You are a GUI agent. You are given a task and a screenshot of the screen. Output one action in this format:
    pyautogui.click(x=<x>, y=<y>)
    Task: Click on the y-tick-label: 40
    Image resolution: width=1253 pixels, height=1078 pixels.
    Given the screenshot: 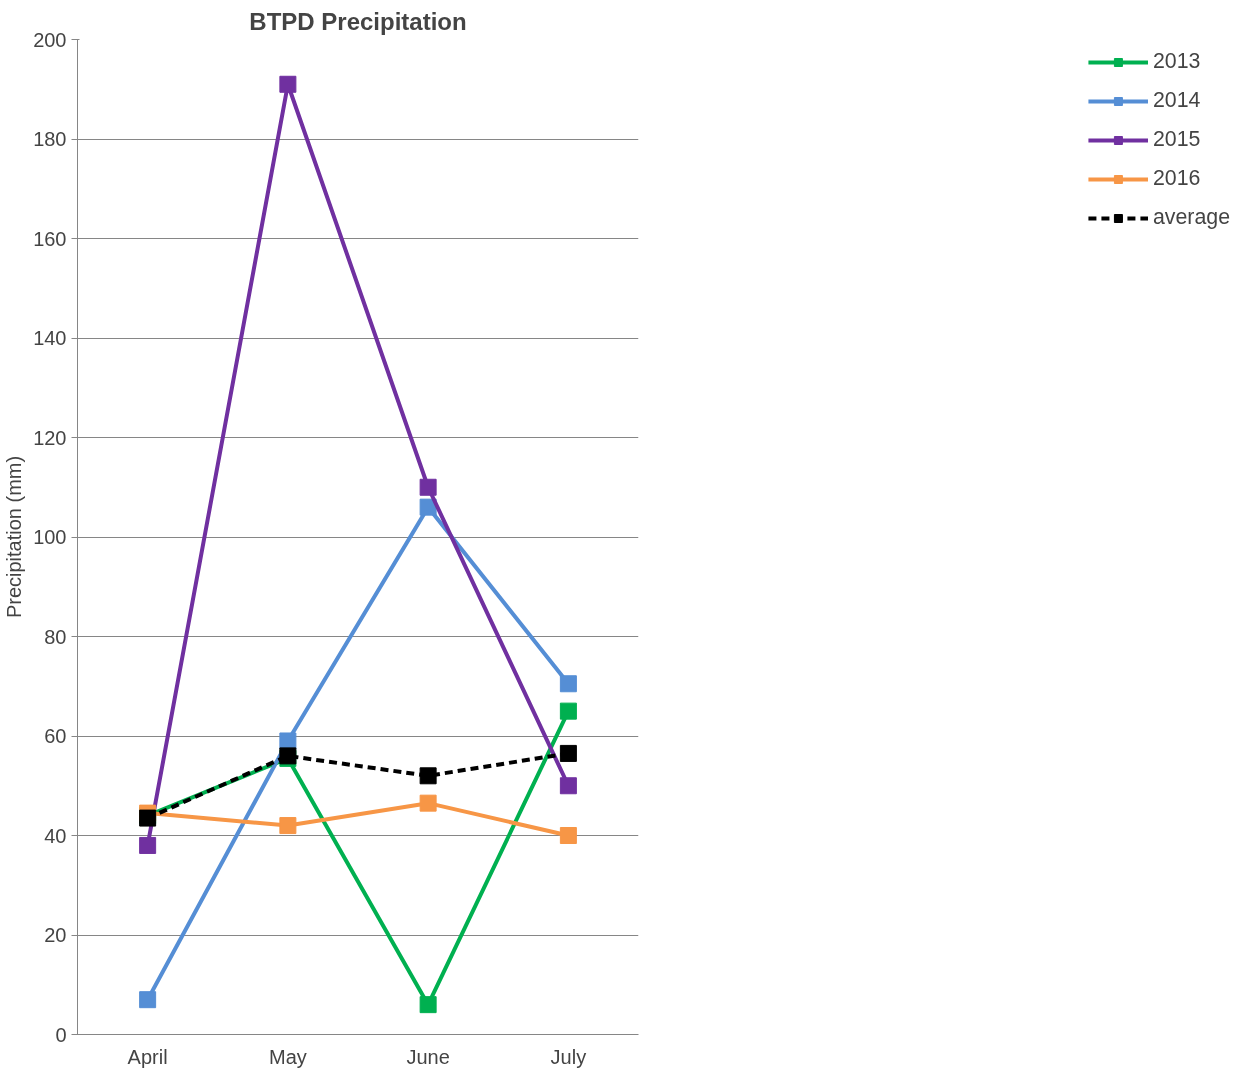 What is the action you would take?
    pyautogui.click(x=55, y=835)
    